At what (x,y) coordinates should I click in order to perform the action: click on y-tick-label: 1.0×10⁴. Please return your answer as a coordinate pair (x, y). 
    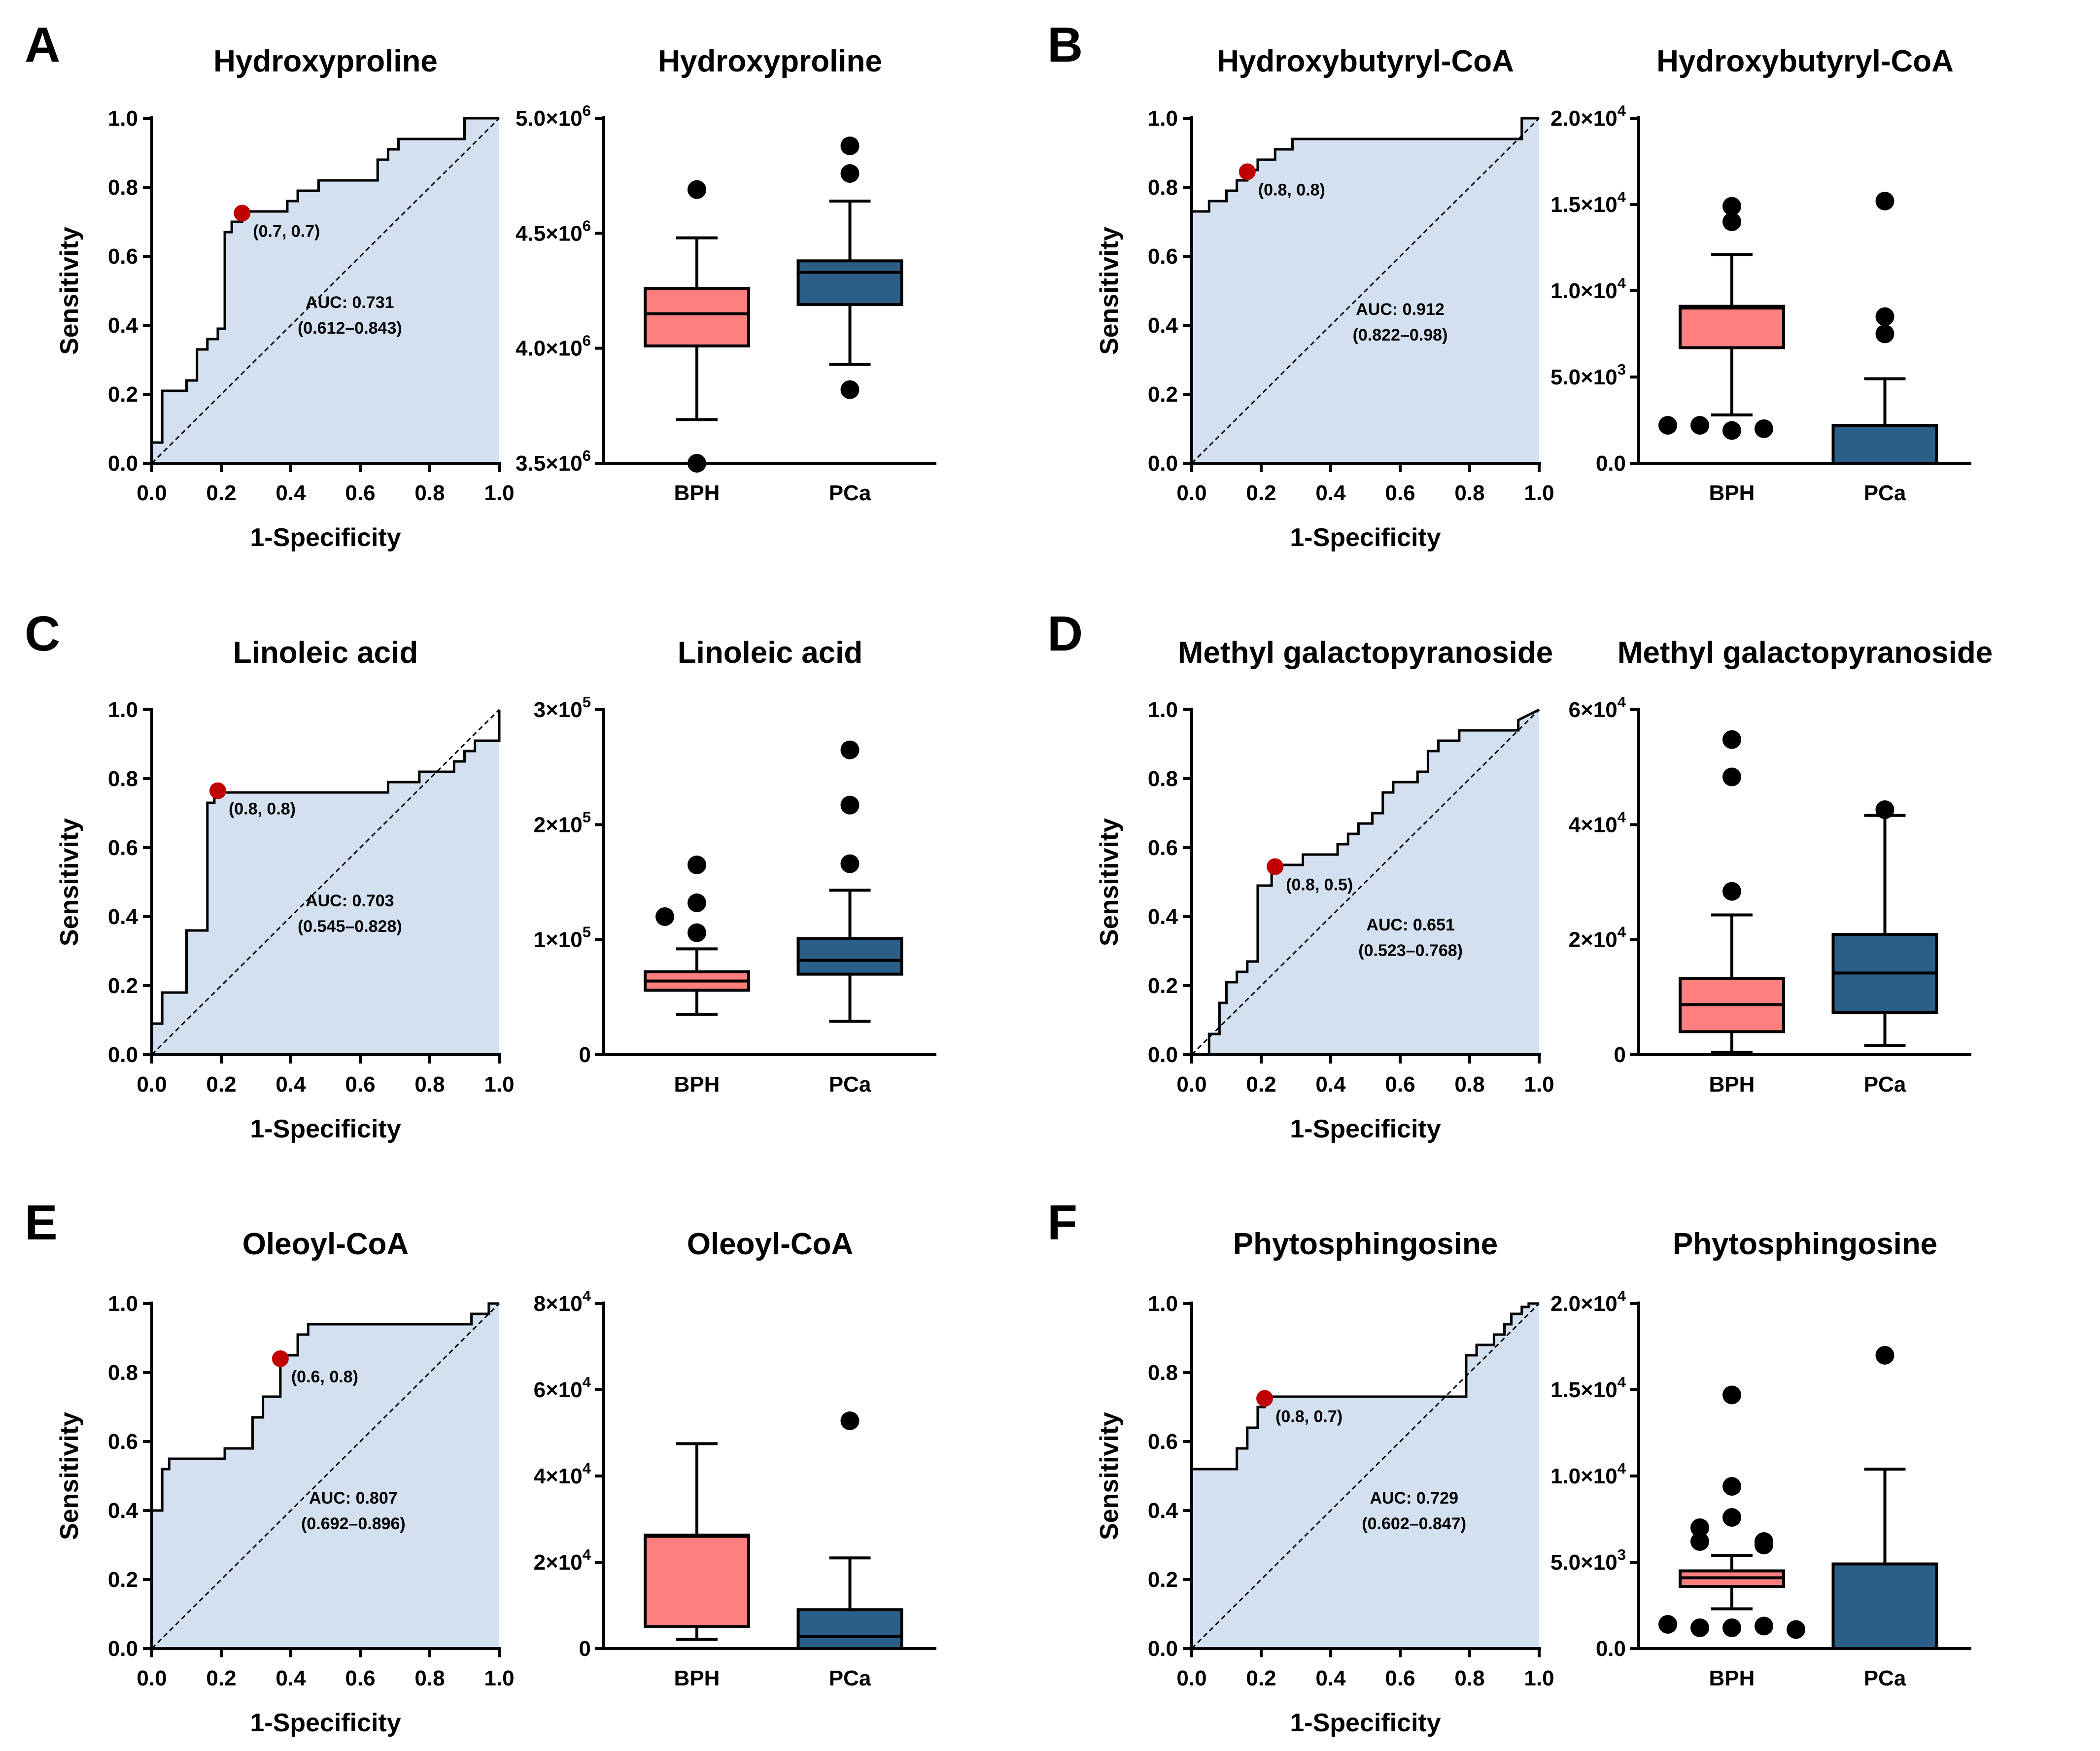
    Looking at the image, I should click on (1588, 1474).